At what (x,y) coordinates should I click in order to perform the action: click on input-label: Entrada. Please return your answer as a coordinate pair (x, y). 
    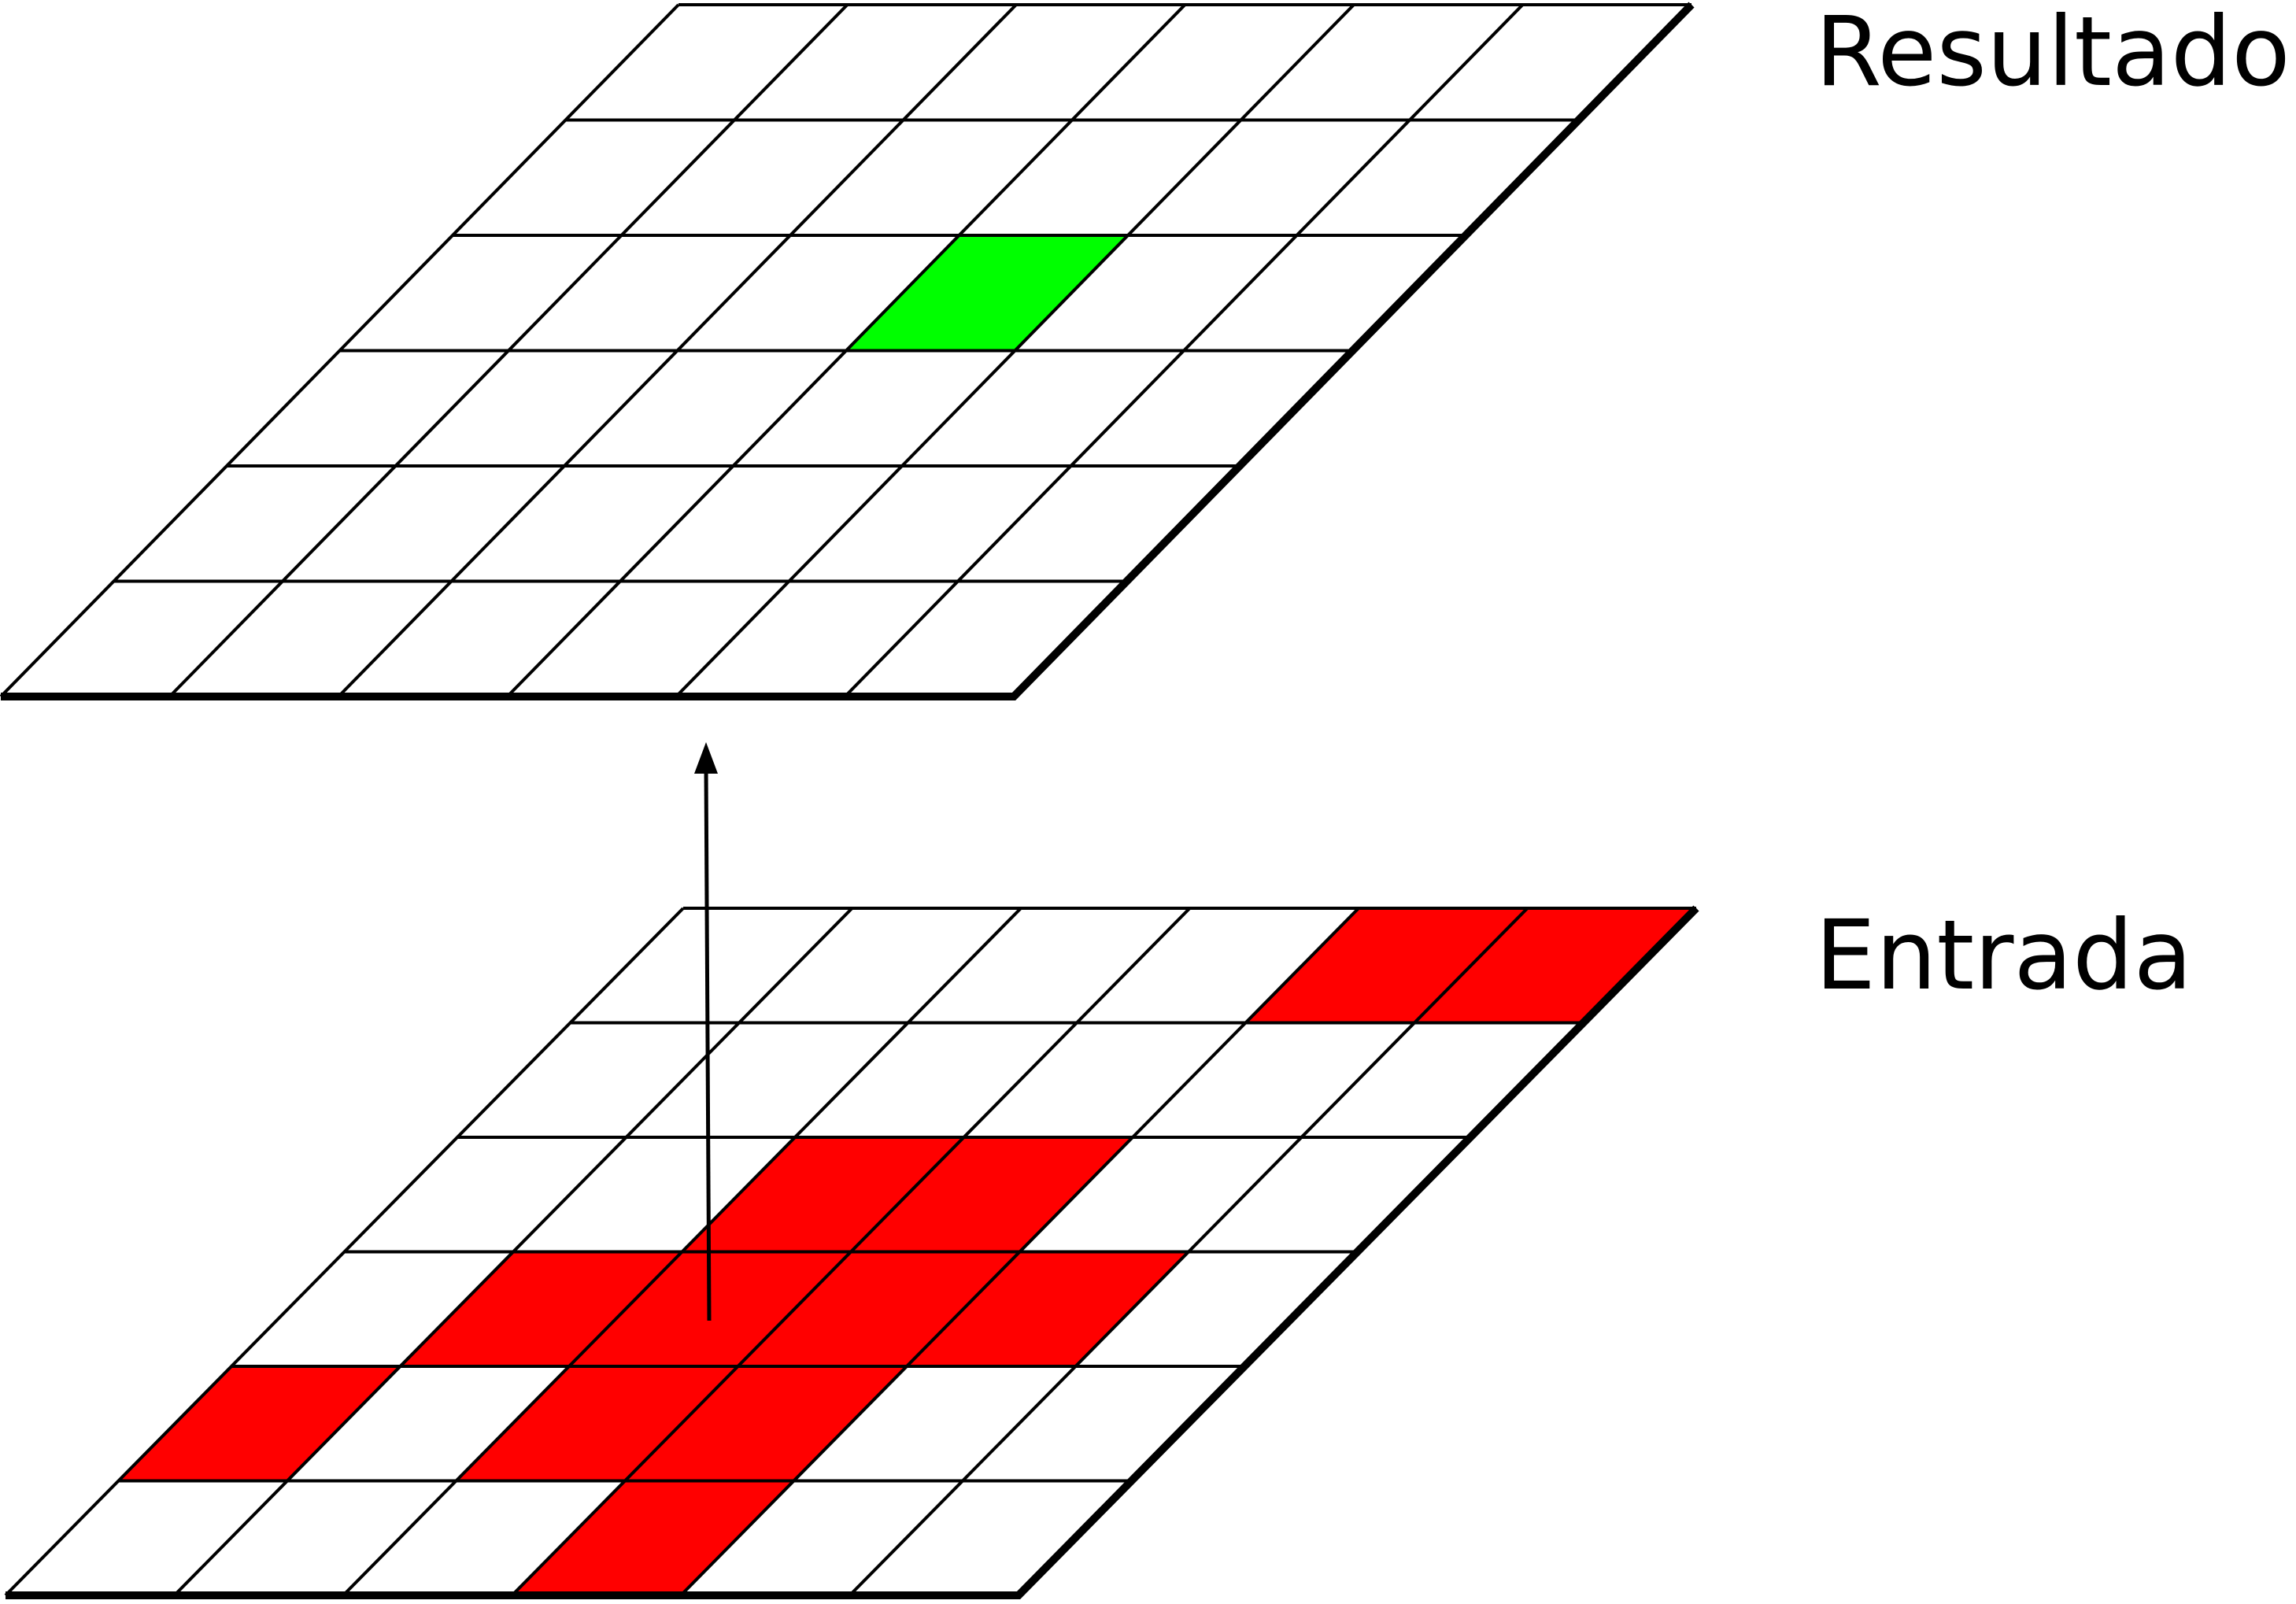
    Looking at the image, I should click on (2003, 955).